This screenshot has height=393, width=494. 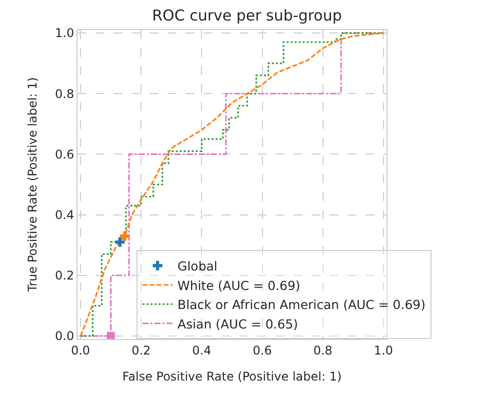 I want to click on y-tick-label: 0.8, so click(x=64, y=93).